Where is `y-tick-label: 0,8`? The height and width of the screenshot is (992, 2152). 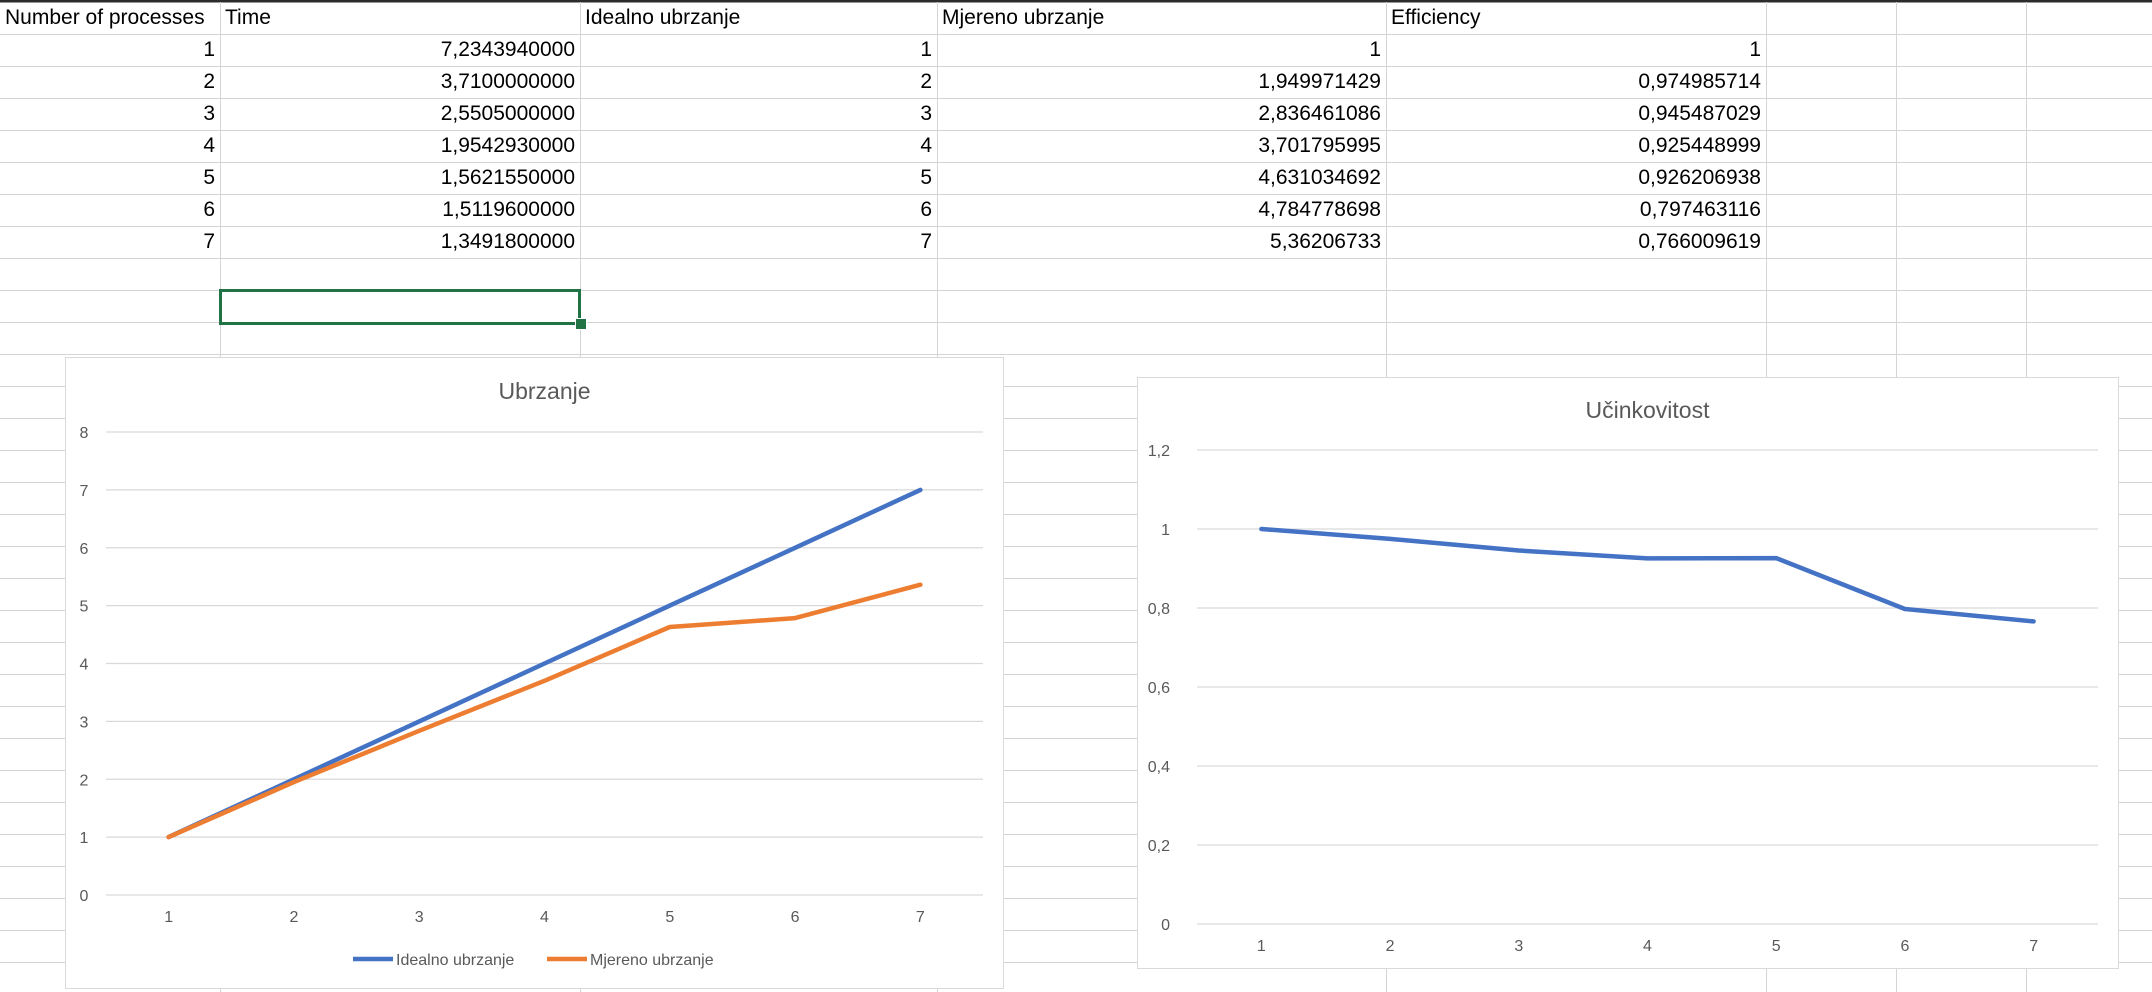 y-tick-label: 0,8 is located at coordinates (1159, 609).